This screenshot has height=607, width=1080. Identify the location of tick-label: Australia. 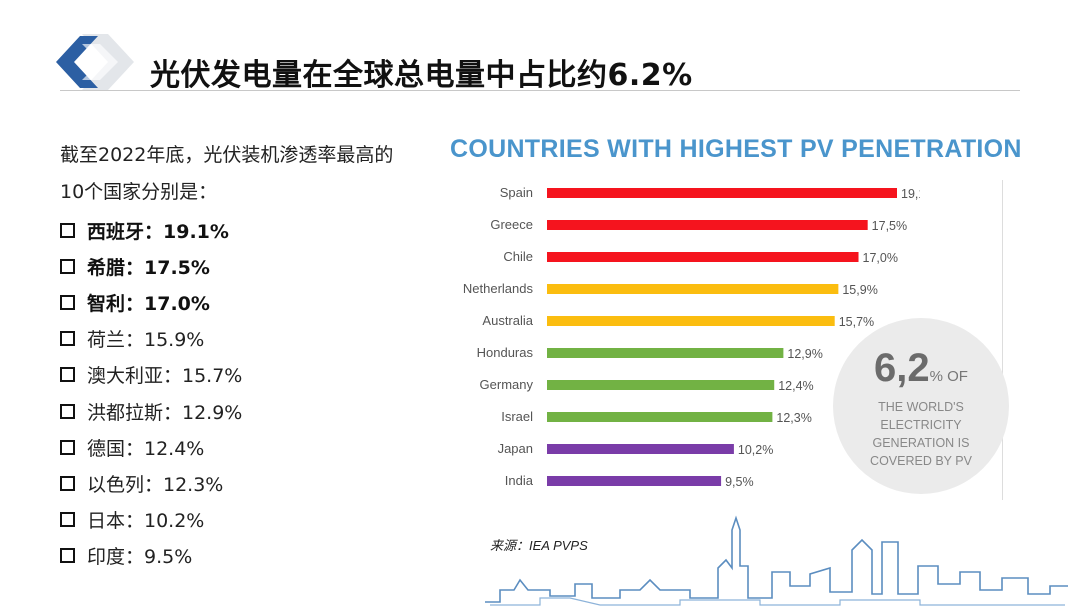
(507, 320).